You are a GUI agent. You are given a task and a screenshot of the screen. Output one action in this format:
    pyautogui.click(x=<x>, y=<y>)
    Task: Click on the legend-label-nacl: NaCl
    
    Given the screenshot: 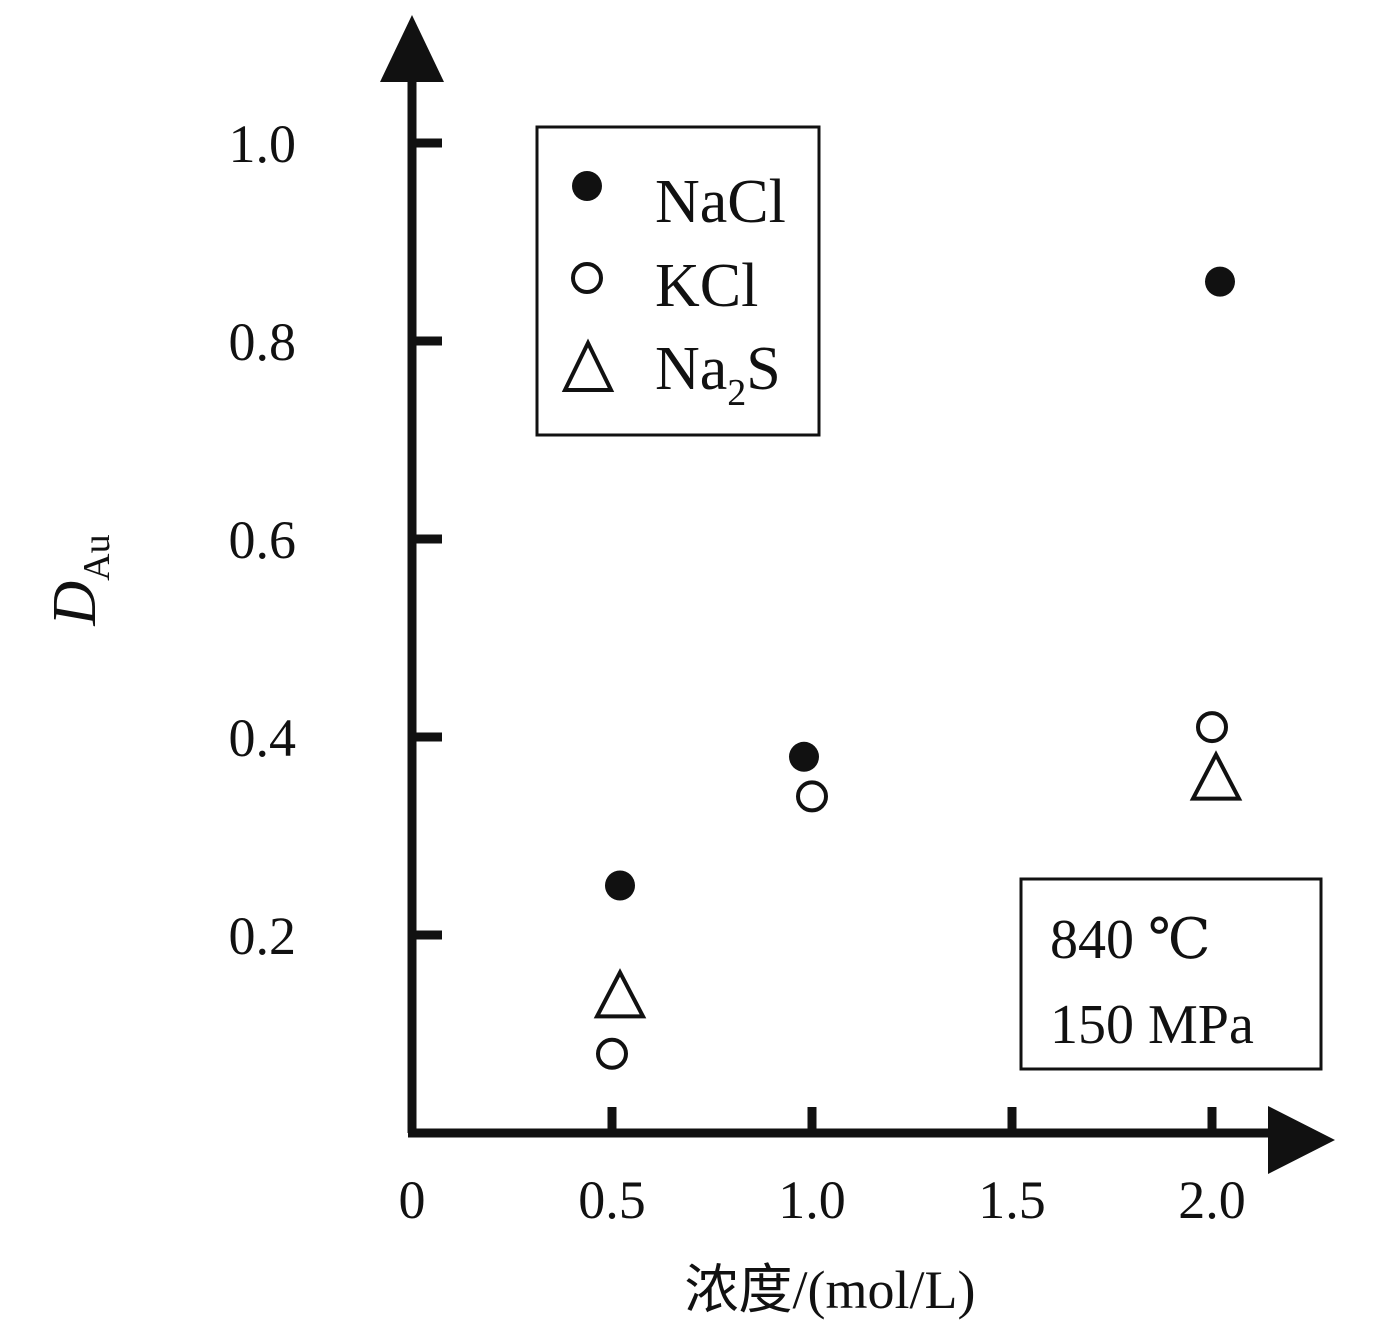 What is the action you would take?
    pyautogui.click(x=720, y=202)
    